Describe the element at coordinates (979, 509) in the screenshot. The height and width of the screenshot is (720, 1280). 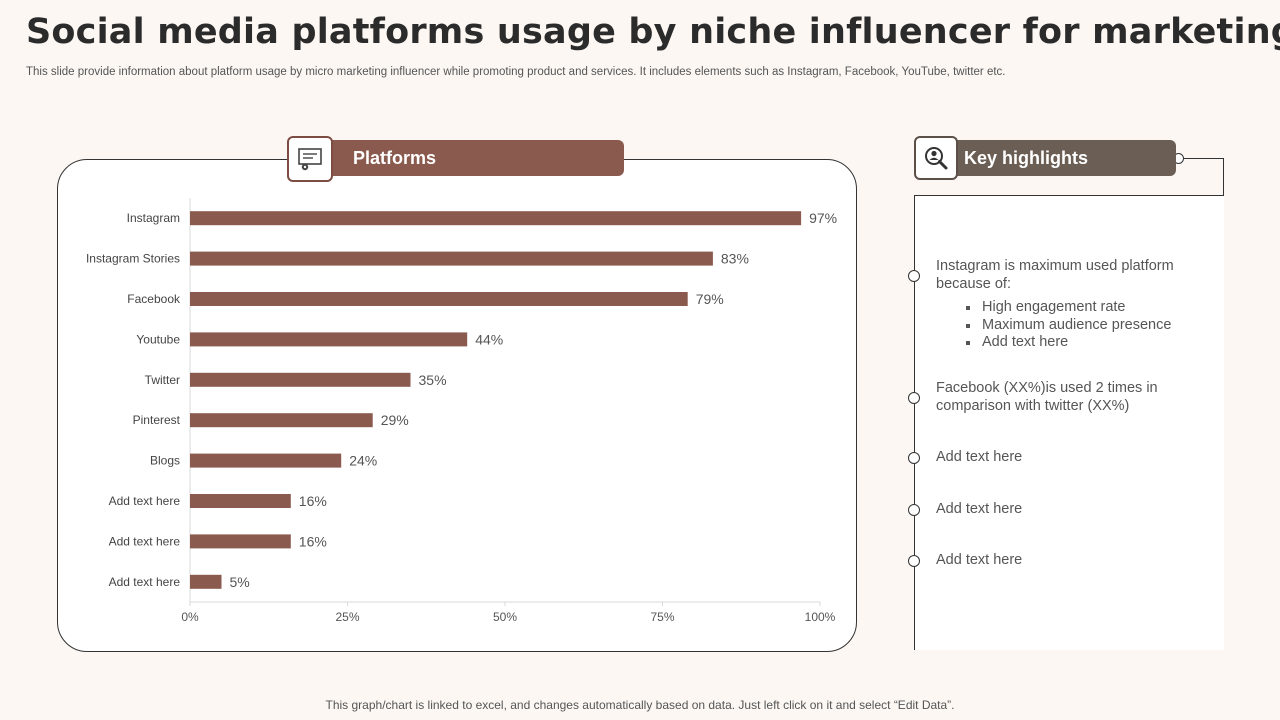
I see `highlight-item-4: Add text here` at that location.